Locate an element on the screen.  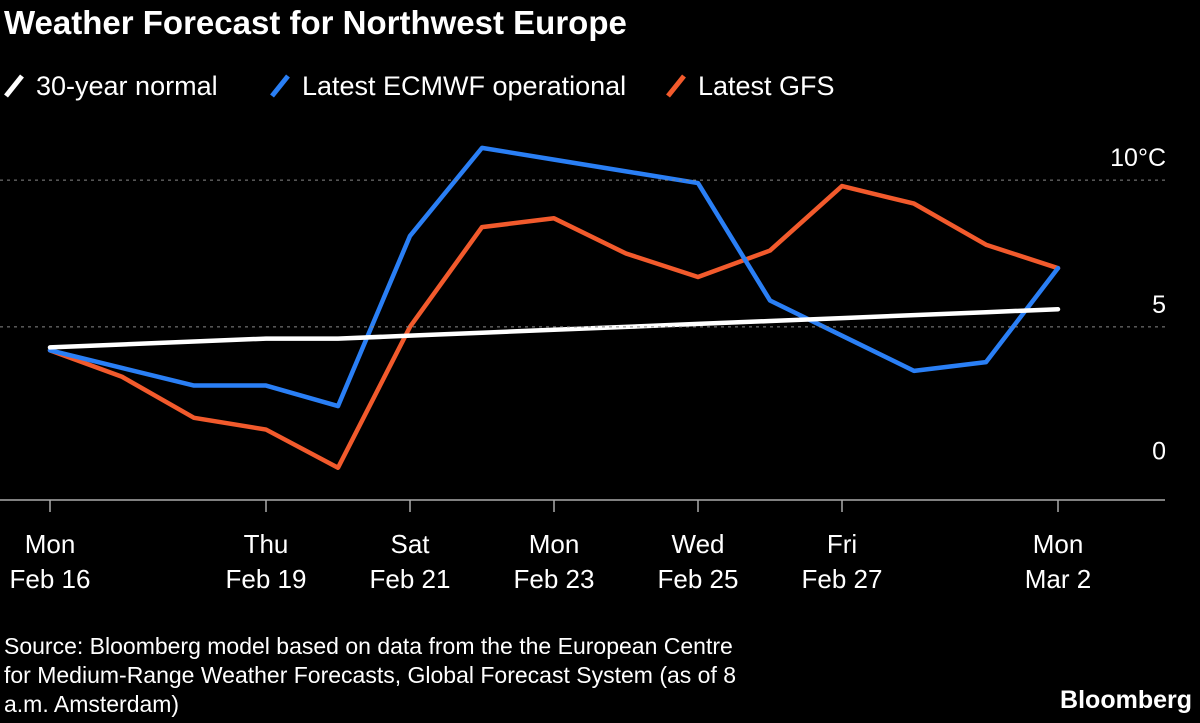
x-tick-label: Feb 19 is located at coordinates (266, 579).